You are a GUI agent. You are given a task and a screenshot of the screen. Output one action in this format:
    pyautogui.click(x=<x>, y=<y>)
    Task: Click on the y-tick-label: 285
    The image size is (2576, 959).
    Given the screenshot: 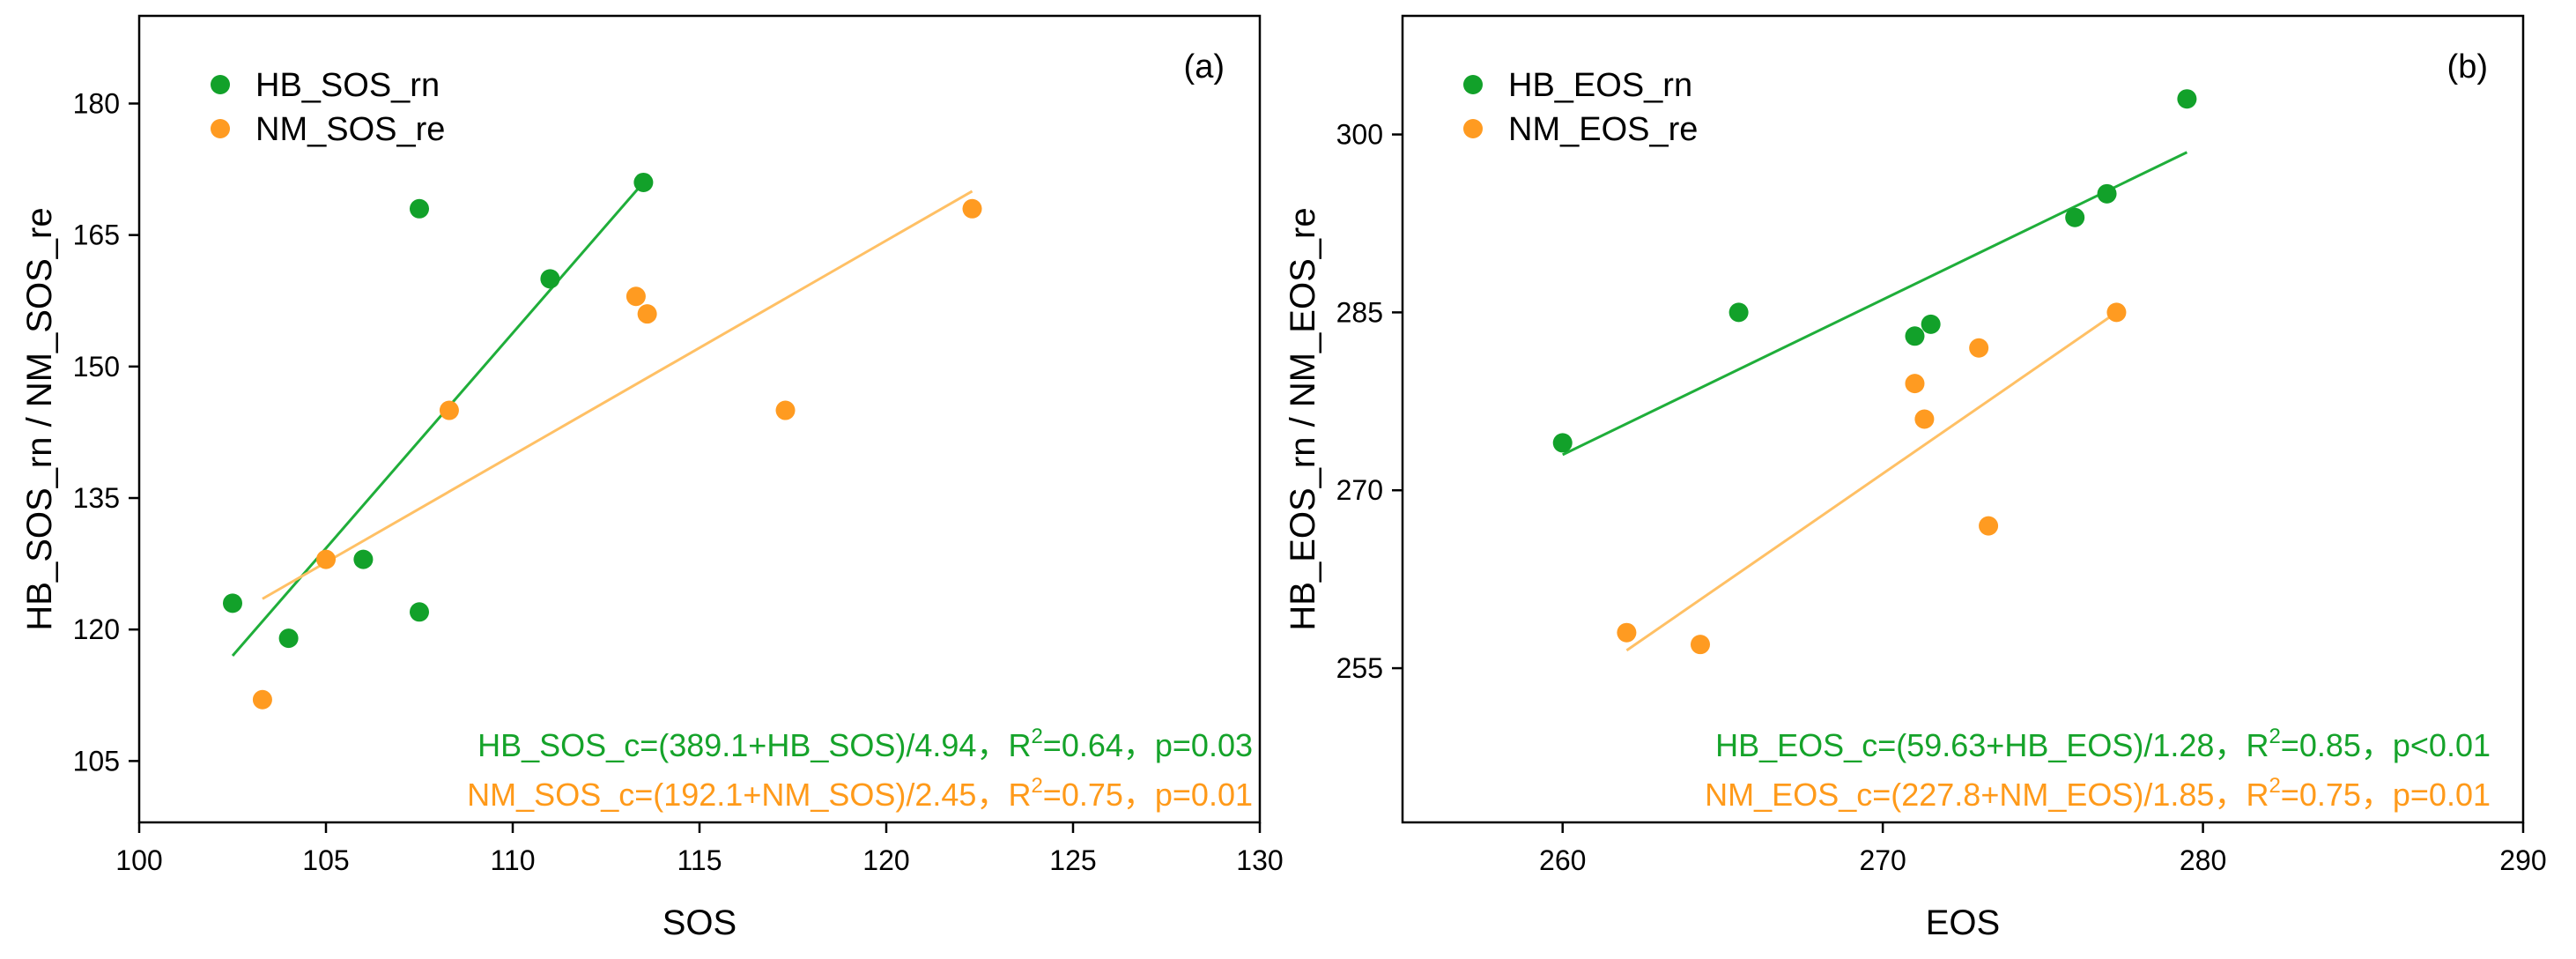 What is the action you would take?
    pyautogui.click(x=1360, y=312)
    